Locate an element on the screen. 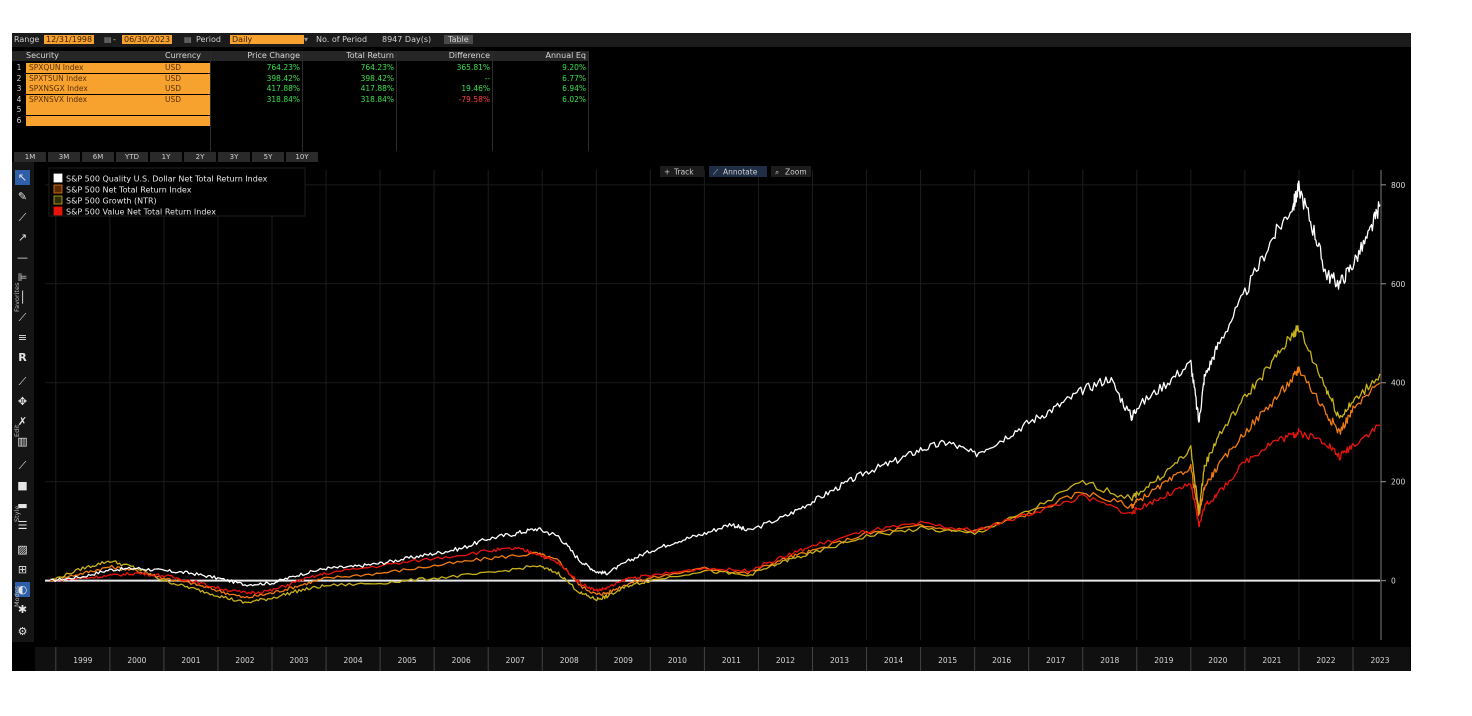 Image resolution: width=1472 pixels, height=716 pixels. control-label: Zoom is located at coordinates (796, 172).